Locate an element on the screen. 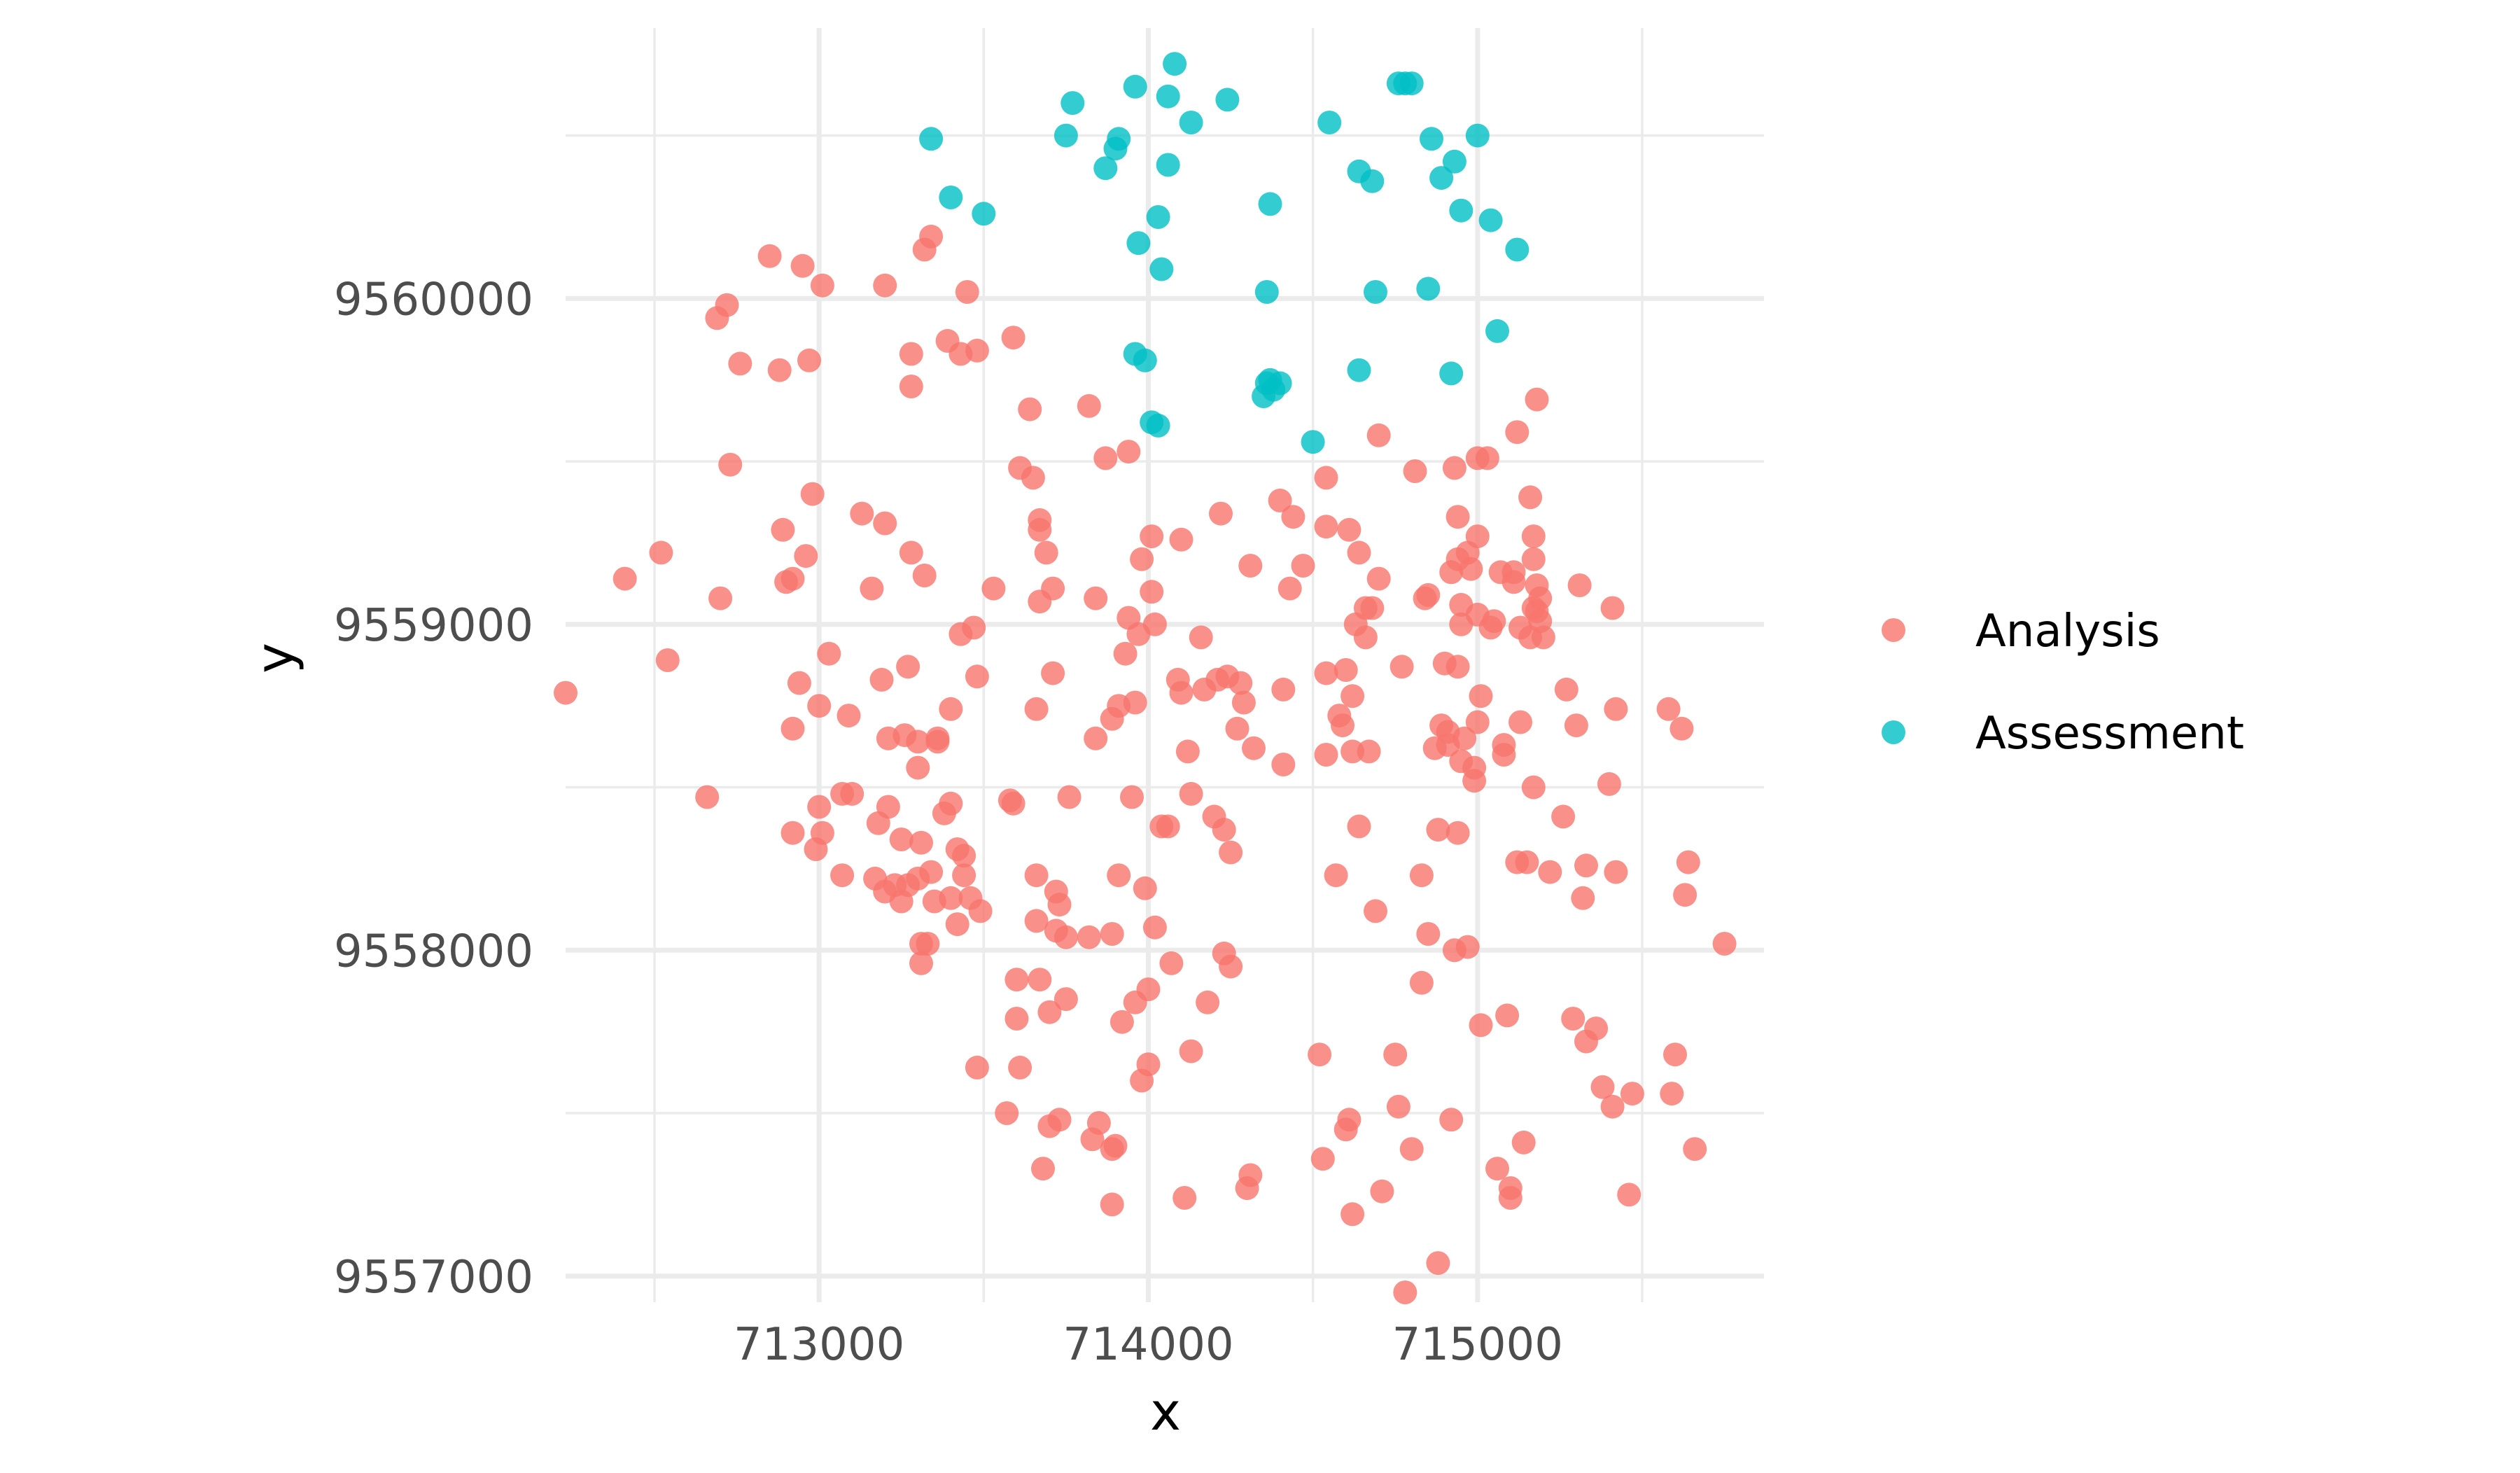 The height and width of the screenshot is (1473, 2520). x-axis-title: x is located at coordinates (1165, 1412).